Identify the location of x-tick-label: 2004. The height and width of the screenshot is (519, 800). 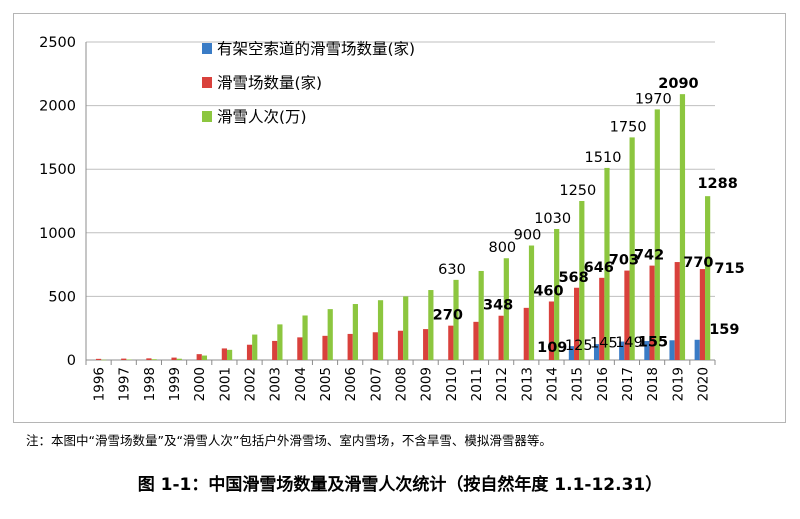
(301, 384).